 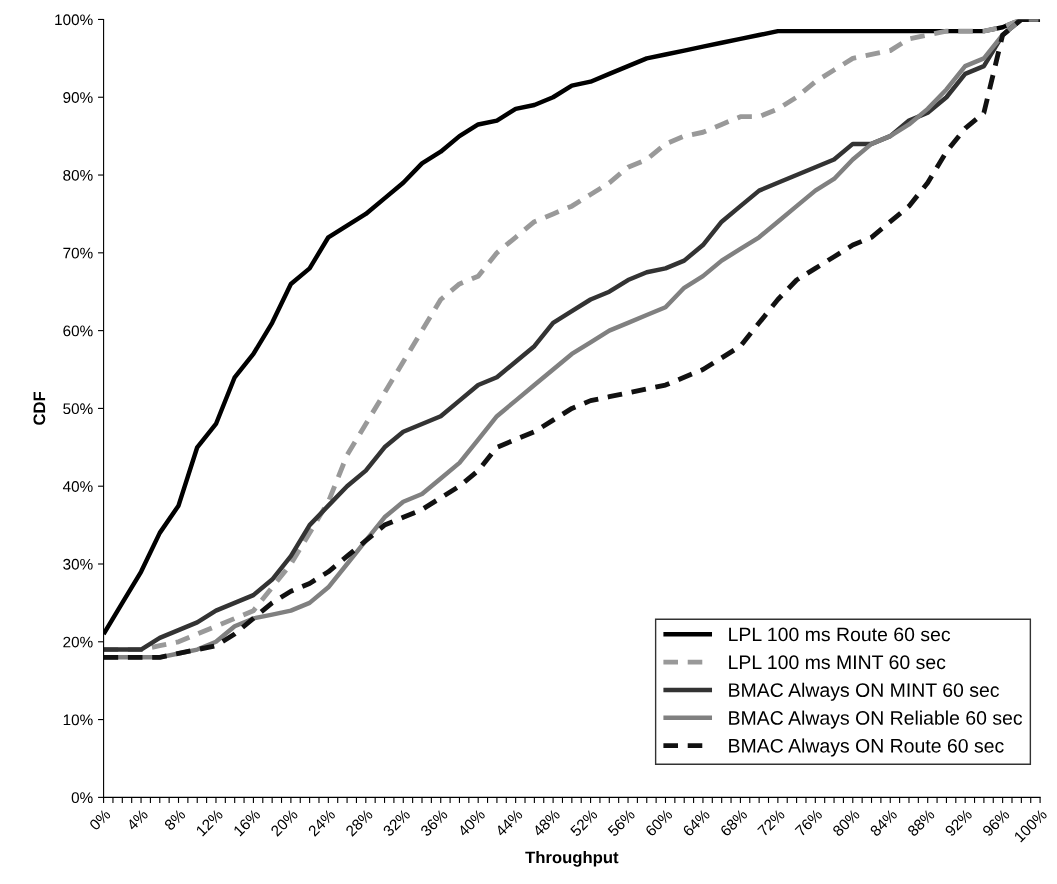 I want to click on x-tick-label: 4%, so click(x=137, y=820).